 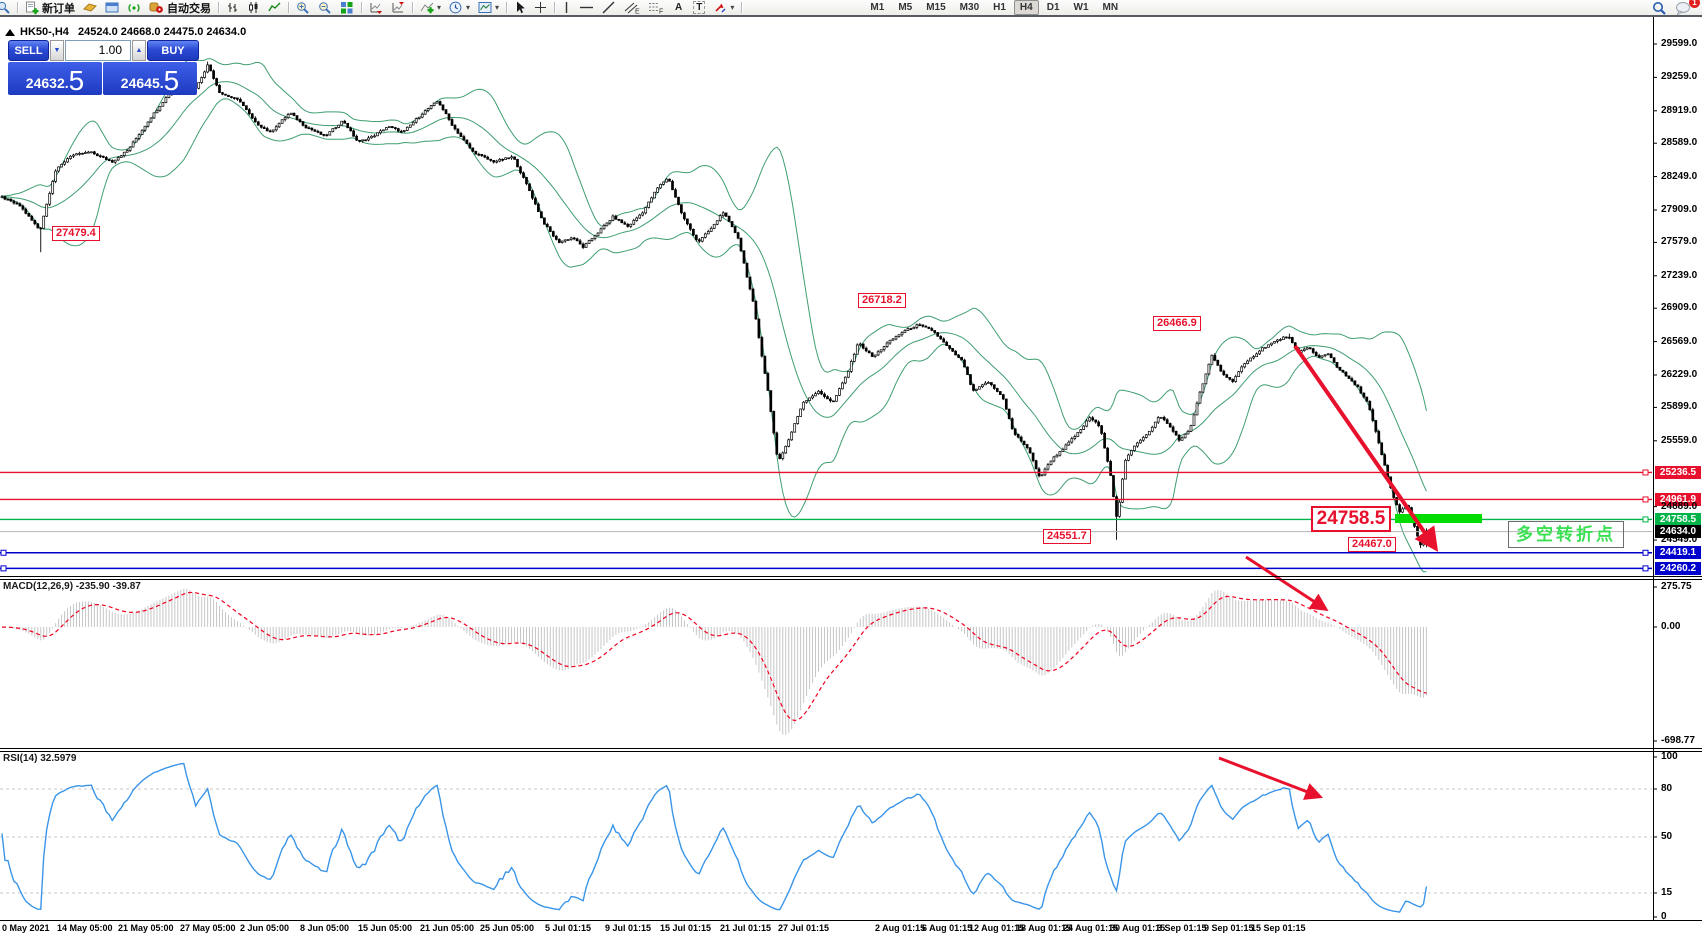 What do you see at coordinates (1438, 518) in the screenshot?
I see `highlight-zone` at bounding box center [1438, 518].